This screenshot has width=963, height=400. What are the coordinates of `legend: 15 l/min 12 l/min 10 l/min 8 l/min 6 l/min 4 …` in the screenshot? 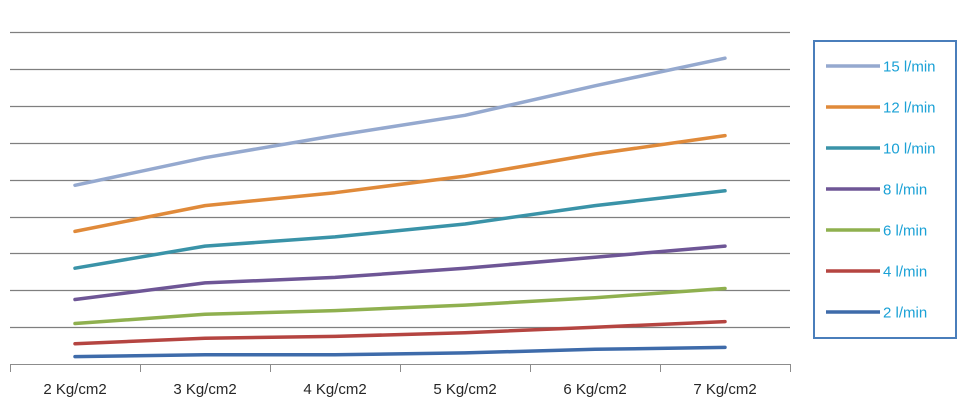 It's located at (885, 189).